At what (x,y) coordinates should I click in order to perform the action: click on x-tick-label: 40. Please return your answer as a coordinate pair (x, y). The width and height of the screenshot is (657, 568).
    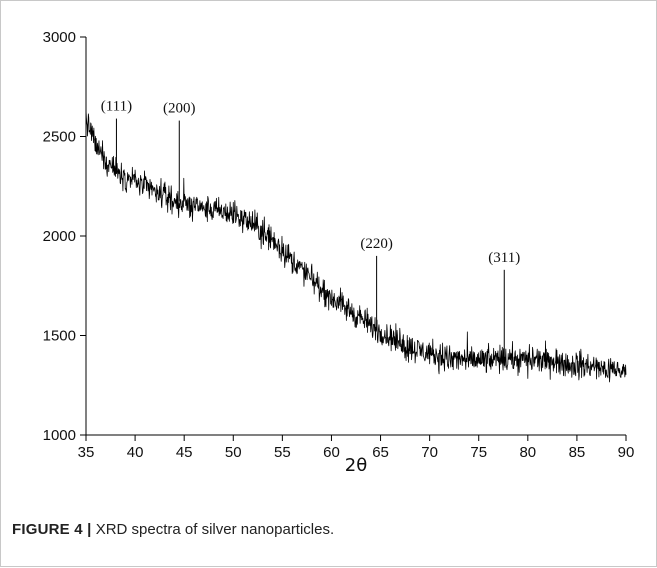
    Looking at the image, I should click on (135, 452).